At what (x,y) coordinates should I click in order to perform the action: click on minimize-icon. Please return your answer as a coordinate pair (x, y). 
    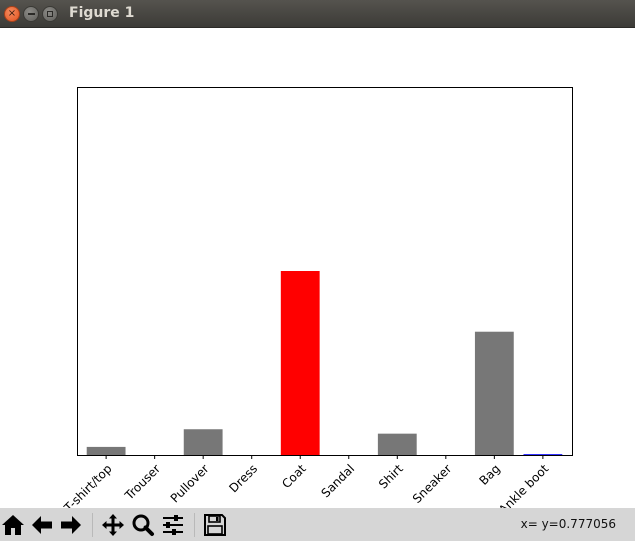
    Looking at the image, I should click on (31, 14).